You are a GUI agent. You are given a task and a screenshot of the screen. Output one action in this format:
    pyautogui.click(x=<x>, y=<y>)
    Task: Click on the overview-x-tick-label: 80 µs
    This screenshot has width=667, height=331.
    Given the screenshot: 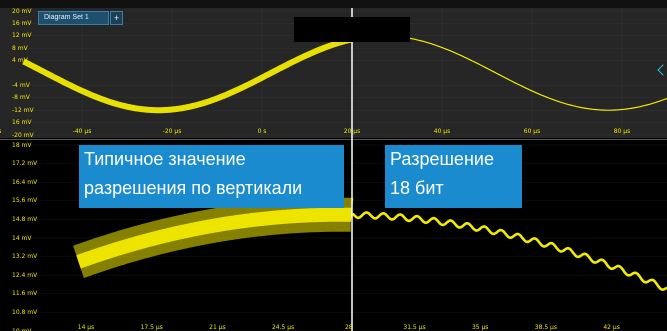 What is the action you would take?
    pyautogui.click(x=622, y=131)
    